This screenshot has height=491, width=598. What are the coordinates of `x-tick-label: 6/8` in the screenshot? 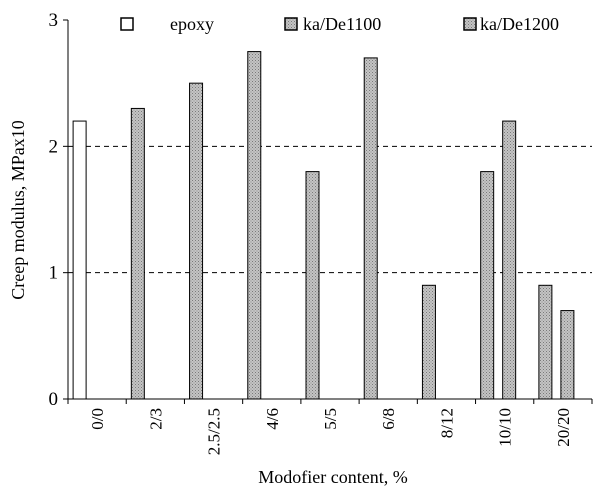 It's located at (388, 419).